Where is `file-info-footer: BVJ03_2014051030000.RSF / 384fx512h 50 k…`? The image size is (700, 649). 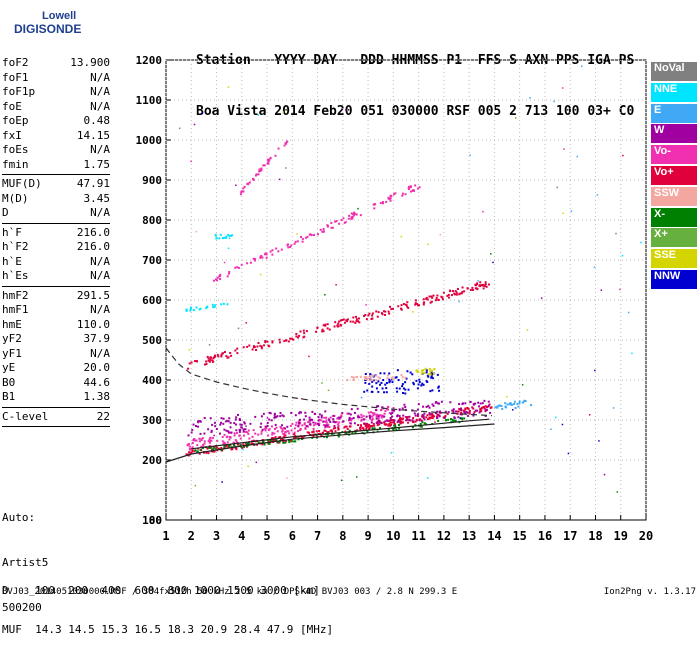
file-info-footer: BVJ03_2014051030000.RSF / 384fx512h 50 k… is located at coordinates (230, 592).